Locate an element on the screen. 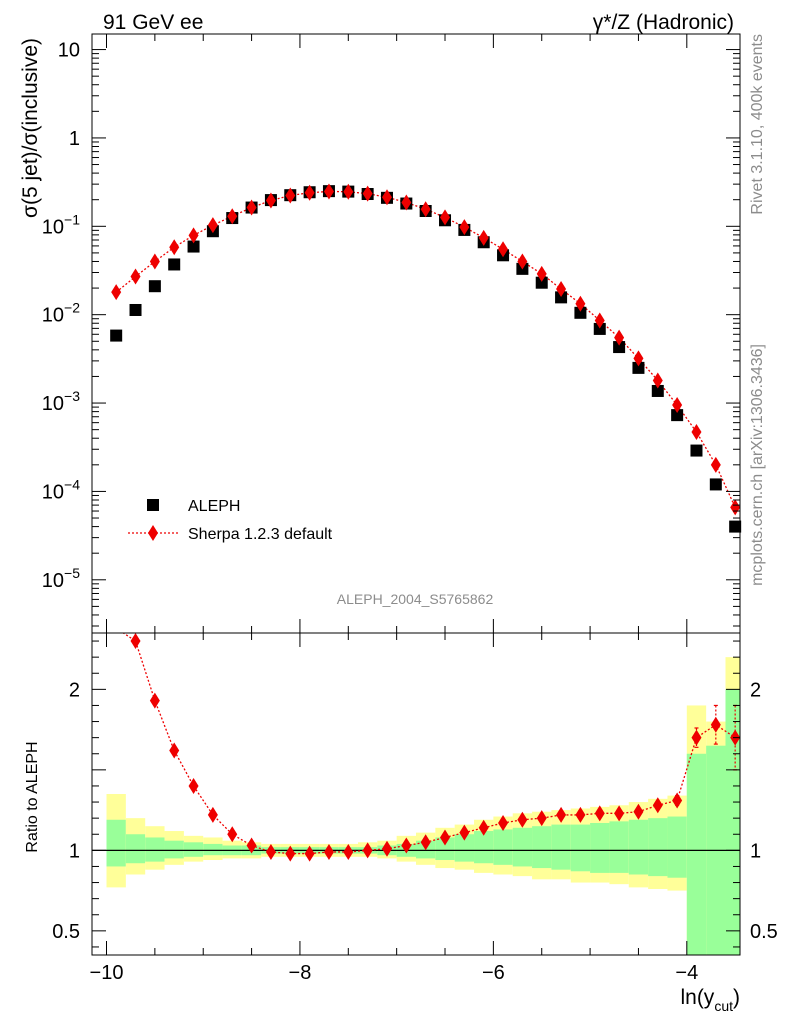  ratio-x-tick-label: −4 is located at coordinates (686, 973).